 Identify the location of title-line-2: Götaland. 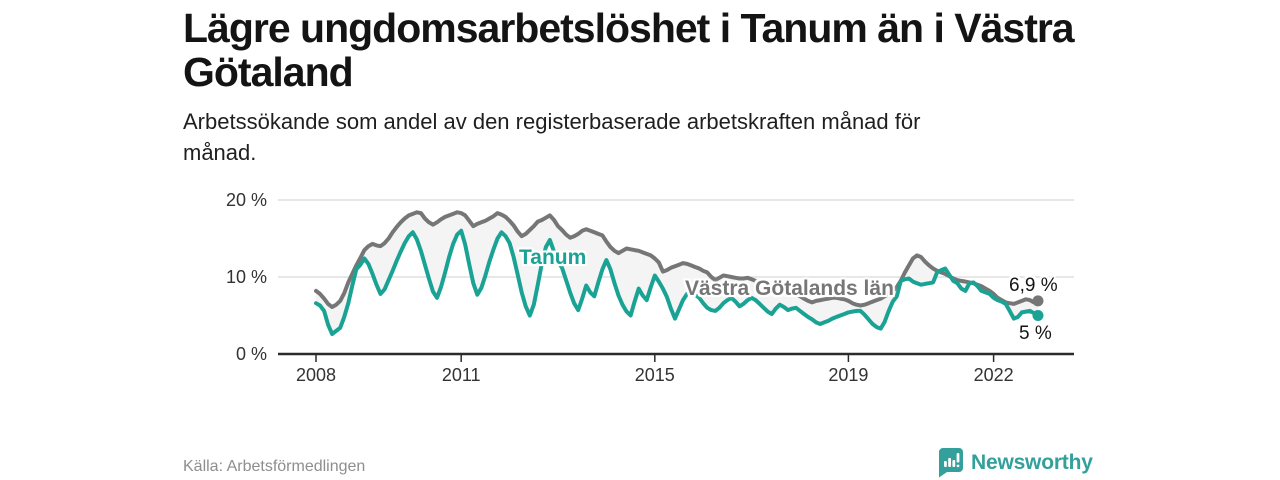
(268, 72).